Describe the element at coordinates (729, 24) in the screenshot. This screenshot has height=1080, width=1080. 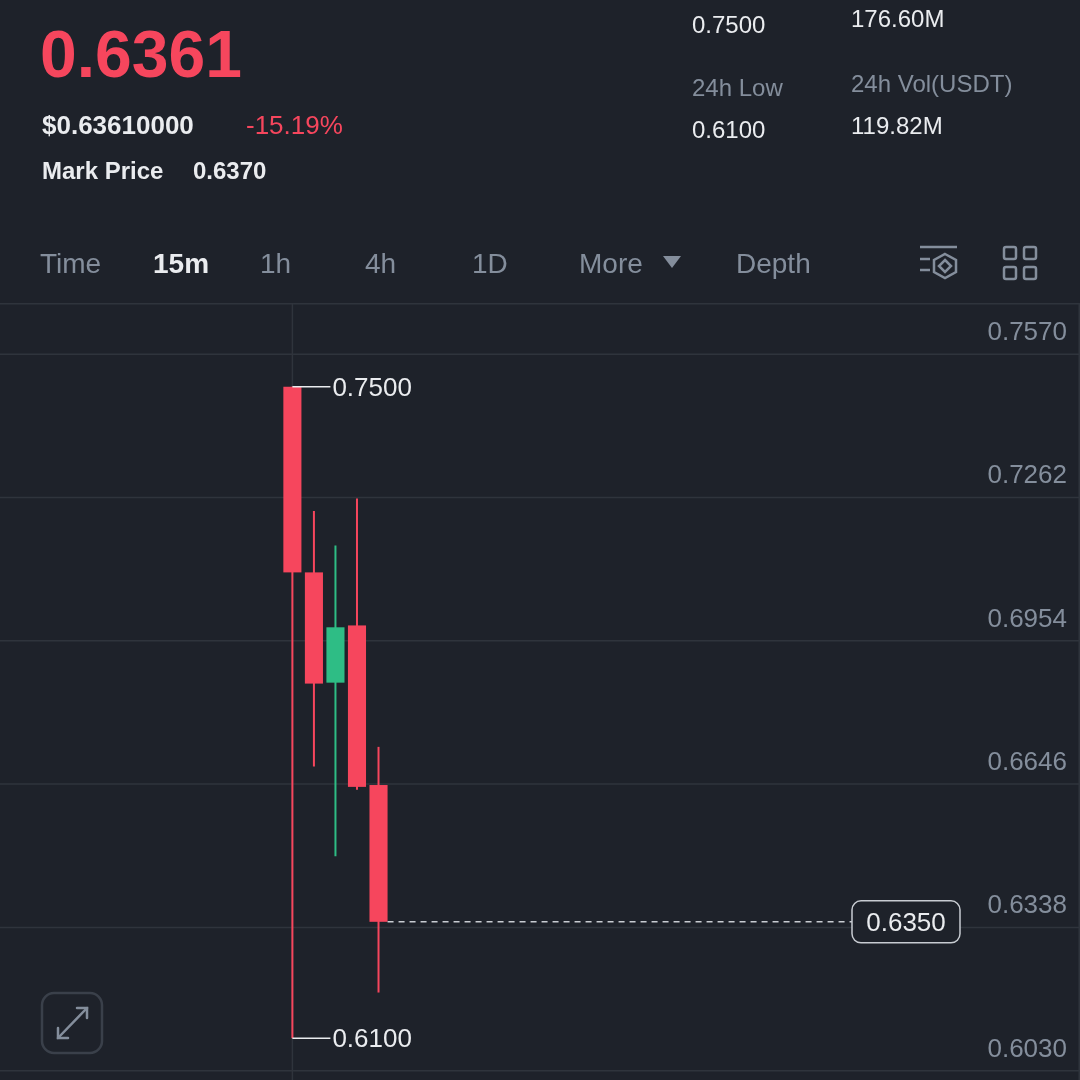
I see `text: 0.7500` at that location.